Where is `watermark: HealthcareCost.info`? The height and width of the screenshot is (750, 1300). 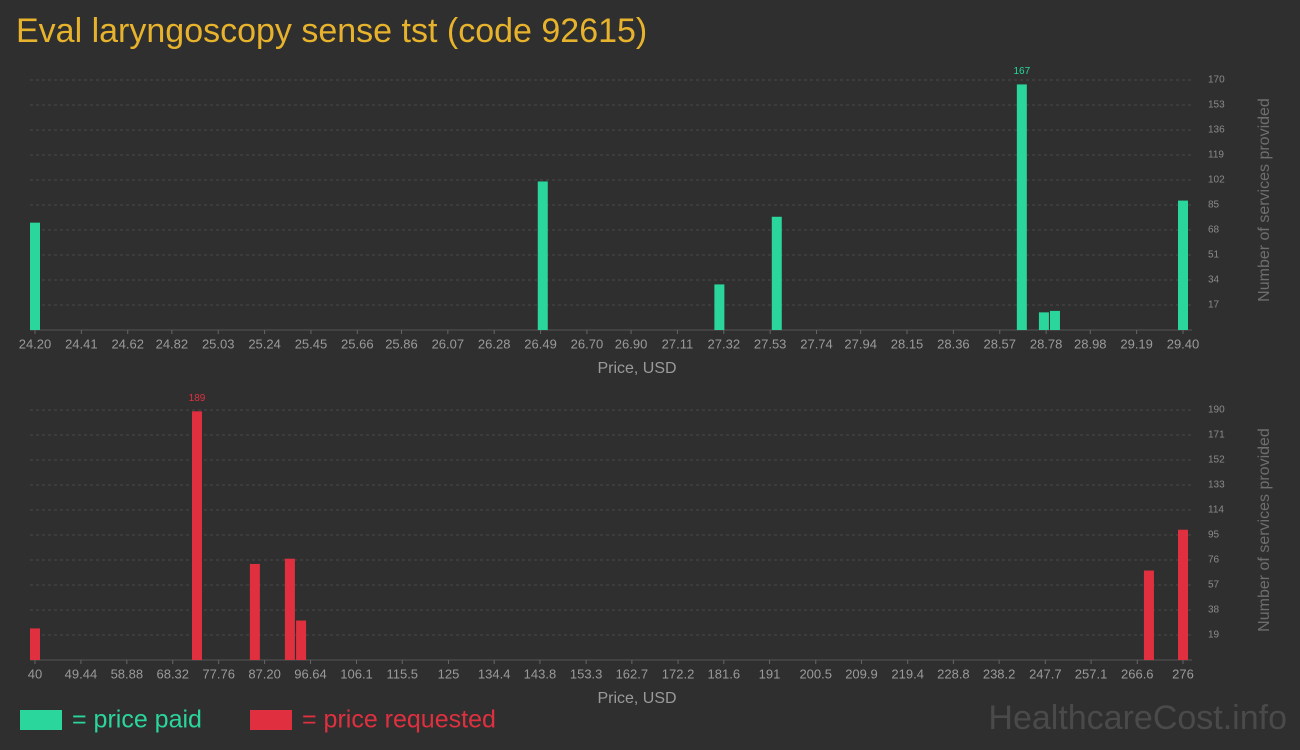 watermark: HealthcareCost.info is located at coordinates (1137, 718).